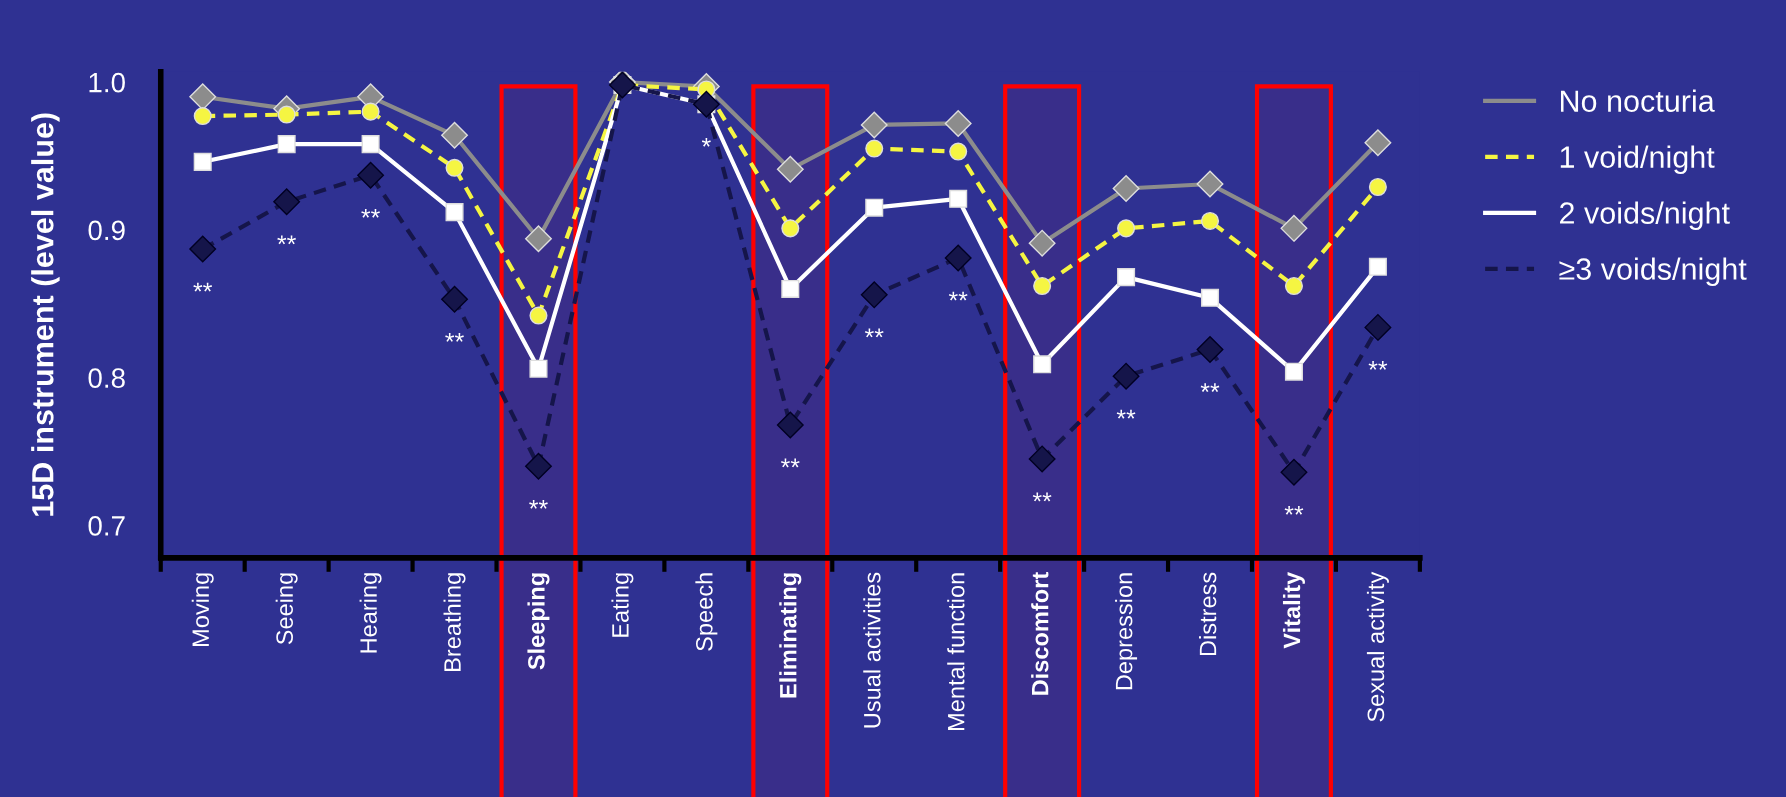  I want to click on x-tick-label: Usual activities, so click(872, 650).